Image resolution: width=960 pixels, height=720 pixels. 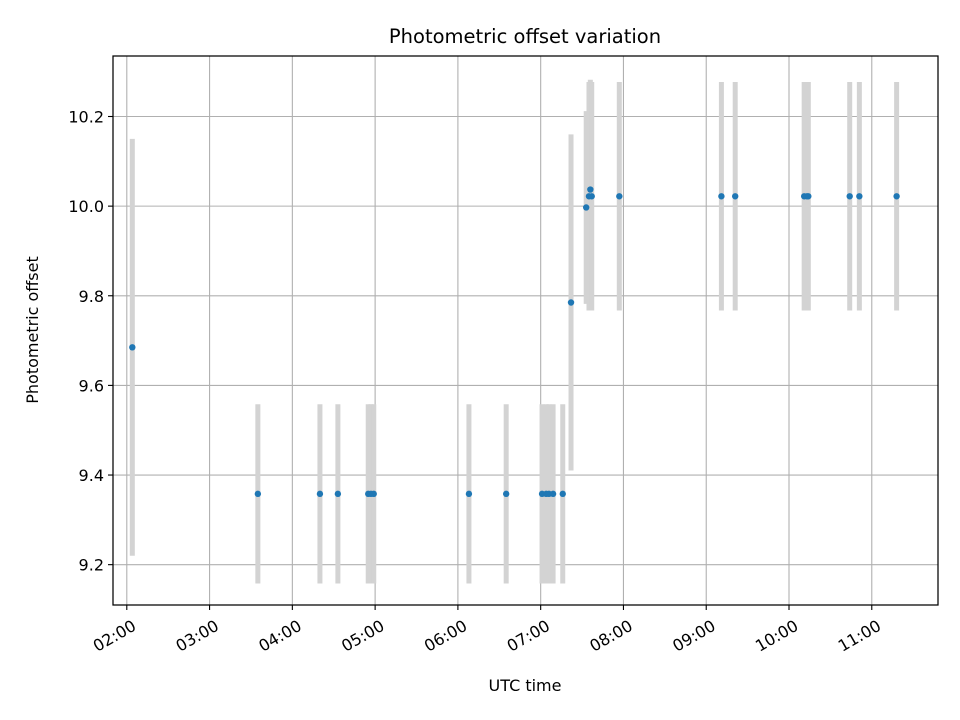 I want to click on chart-title: Photometric offset variation, so click(x=525, y=36).